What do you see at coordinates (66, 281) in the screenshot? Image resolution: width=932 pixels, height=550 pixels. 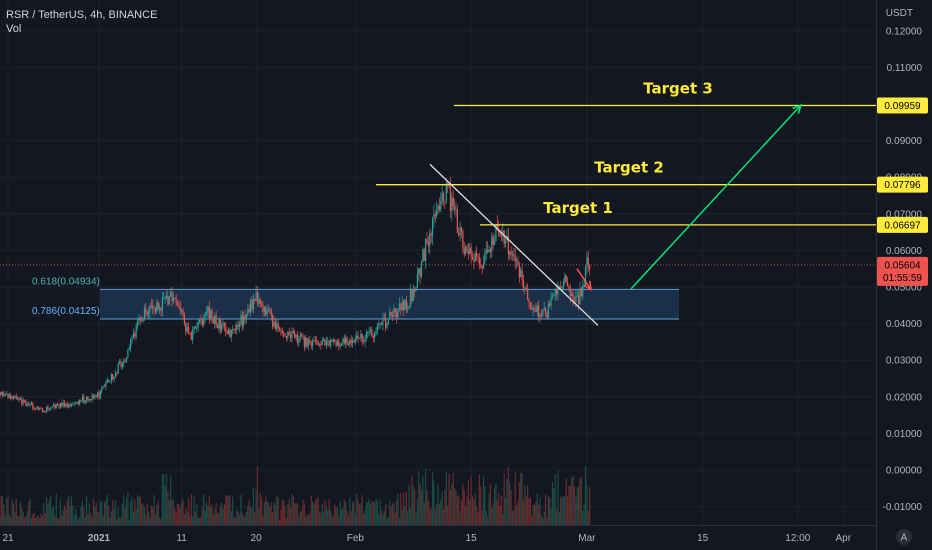 I see `fib-618-label: 0.618(0.04934)` at bounding box center [66, 281].